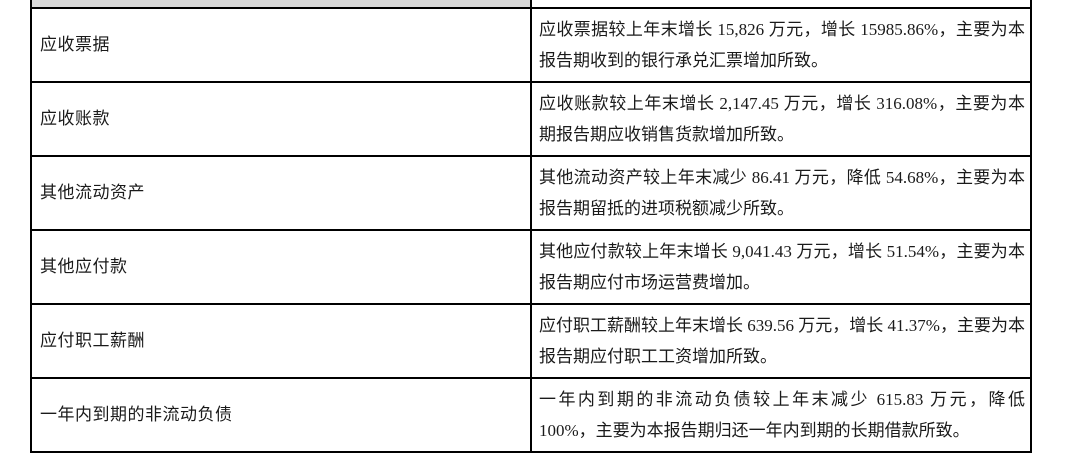  I want to click on item-cell: 一年内到期的非流动负债, so click(281, 415).